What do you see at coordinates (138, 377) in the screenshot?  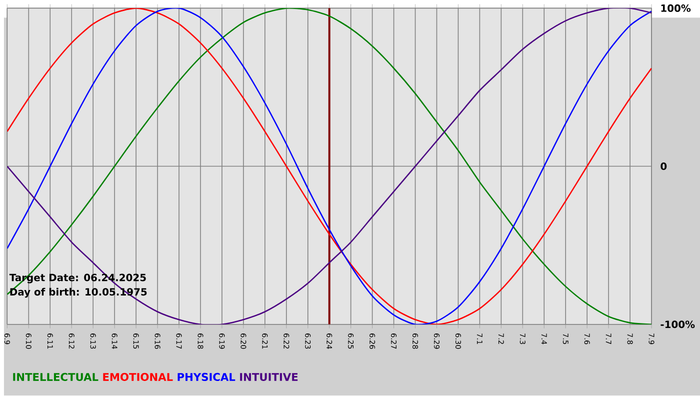 I see `text: EMOTIONAL` at bounding box center [138, 377].